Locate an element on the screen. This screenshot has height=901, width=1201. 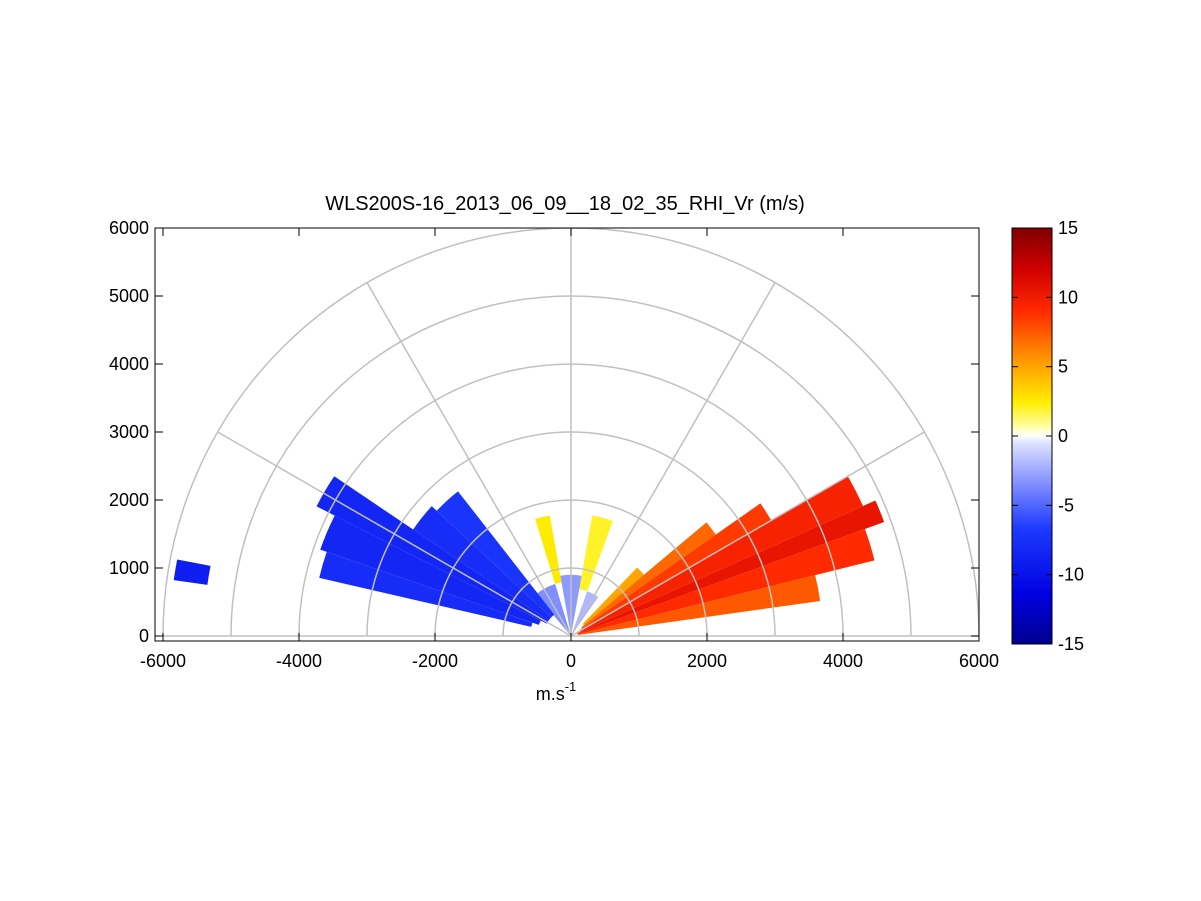
y-tick-label: 4000 is located at coordinates (129, 364).